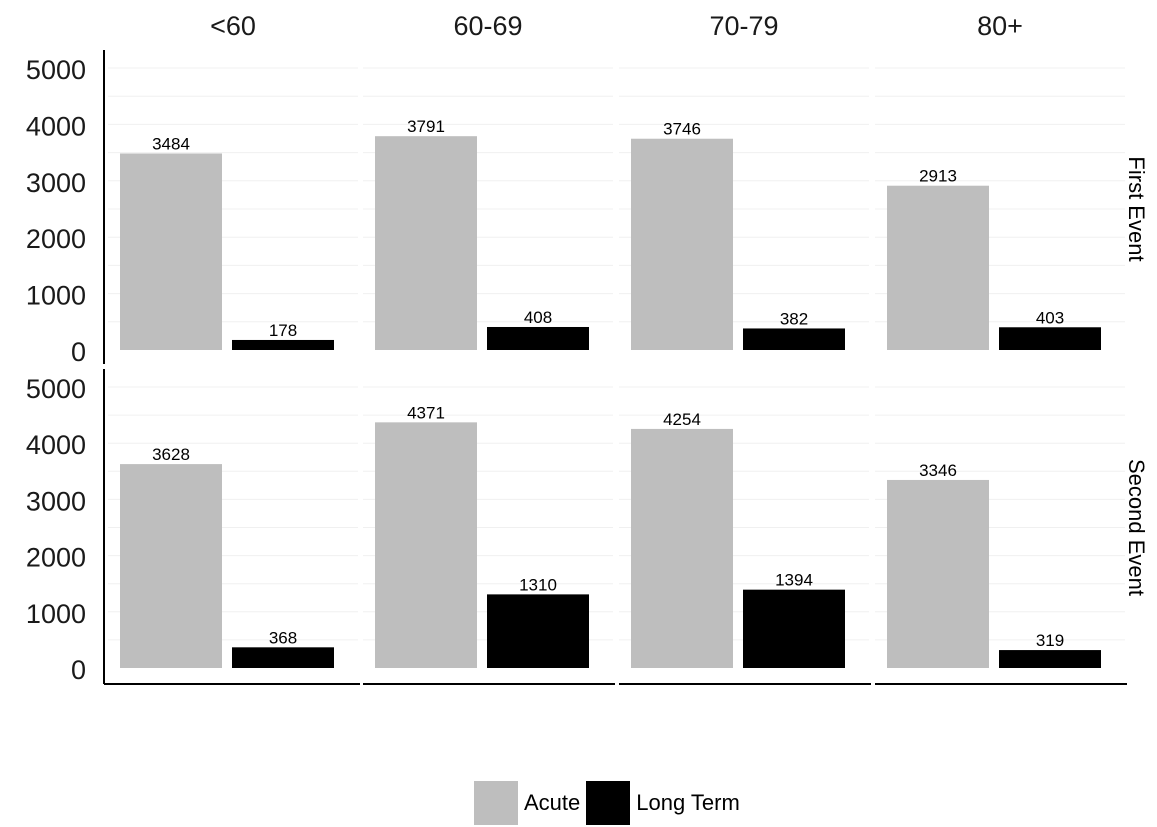  What do you see at coordinates (688, 802) in the screenshot?
I see `legend-label-long-term: Long Term` at bounding box center [688, 802].